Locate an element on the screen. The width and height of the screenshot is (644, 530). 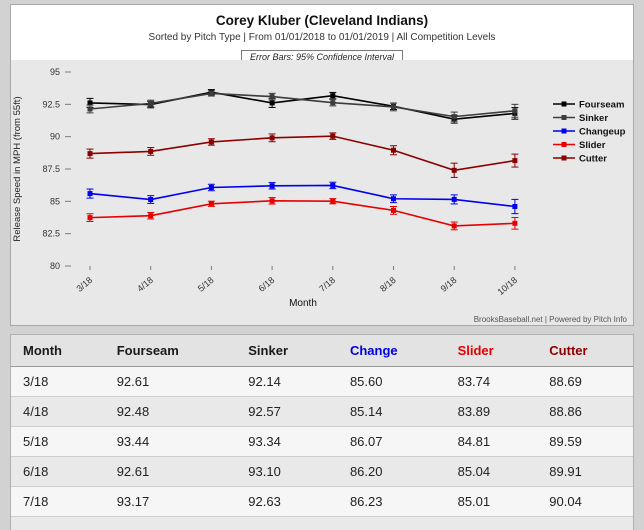
value-cell: 93.17 is located at coordinates (133, 501).